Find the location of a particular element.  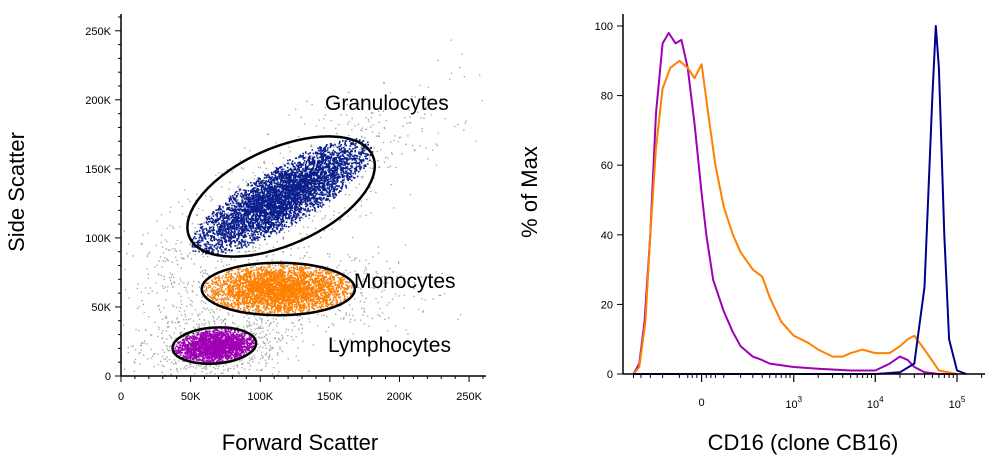

scatter-y-tick-label: 200K is located at coordinates (98, 101).